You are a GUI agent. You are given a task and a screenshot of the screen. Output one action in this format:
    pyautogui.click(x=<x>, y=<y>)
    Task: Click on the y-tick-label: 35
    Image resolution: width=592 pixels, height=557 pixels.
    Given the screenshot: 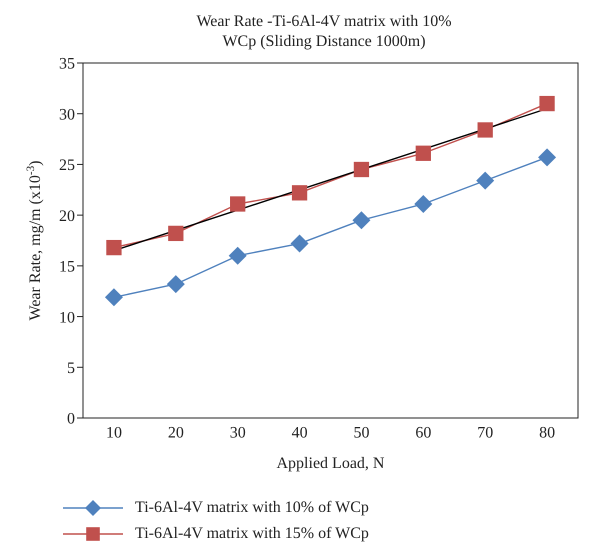 What is the action you would take?
    pyautogui.click(x=67, y=64)
    